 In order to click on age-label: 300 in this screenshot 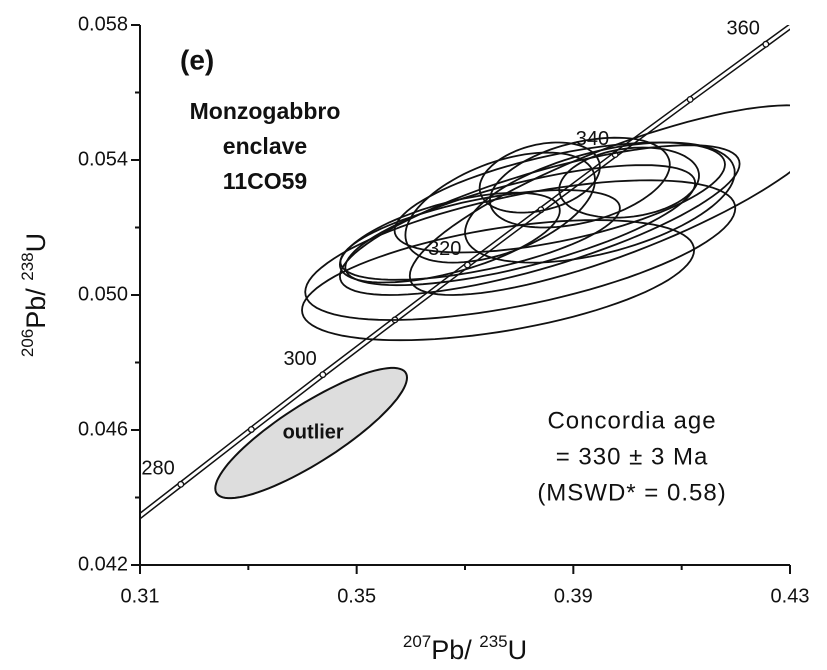, I will do `click(299, 359)`.